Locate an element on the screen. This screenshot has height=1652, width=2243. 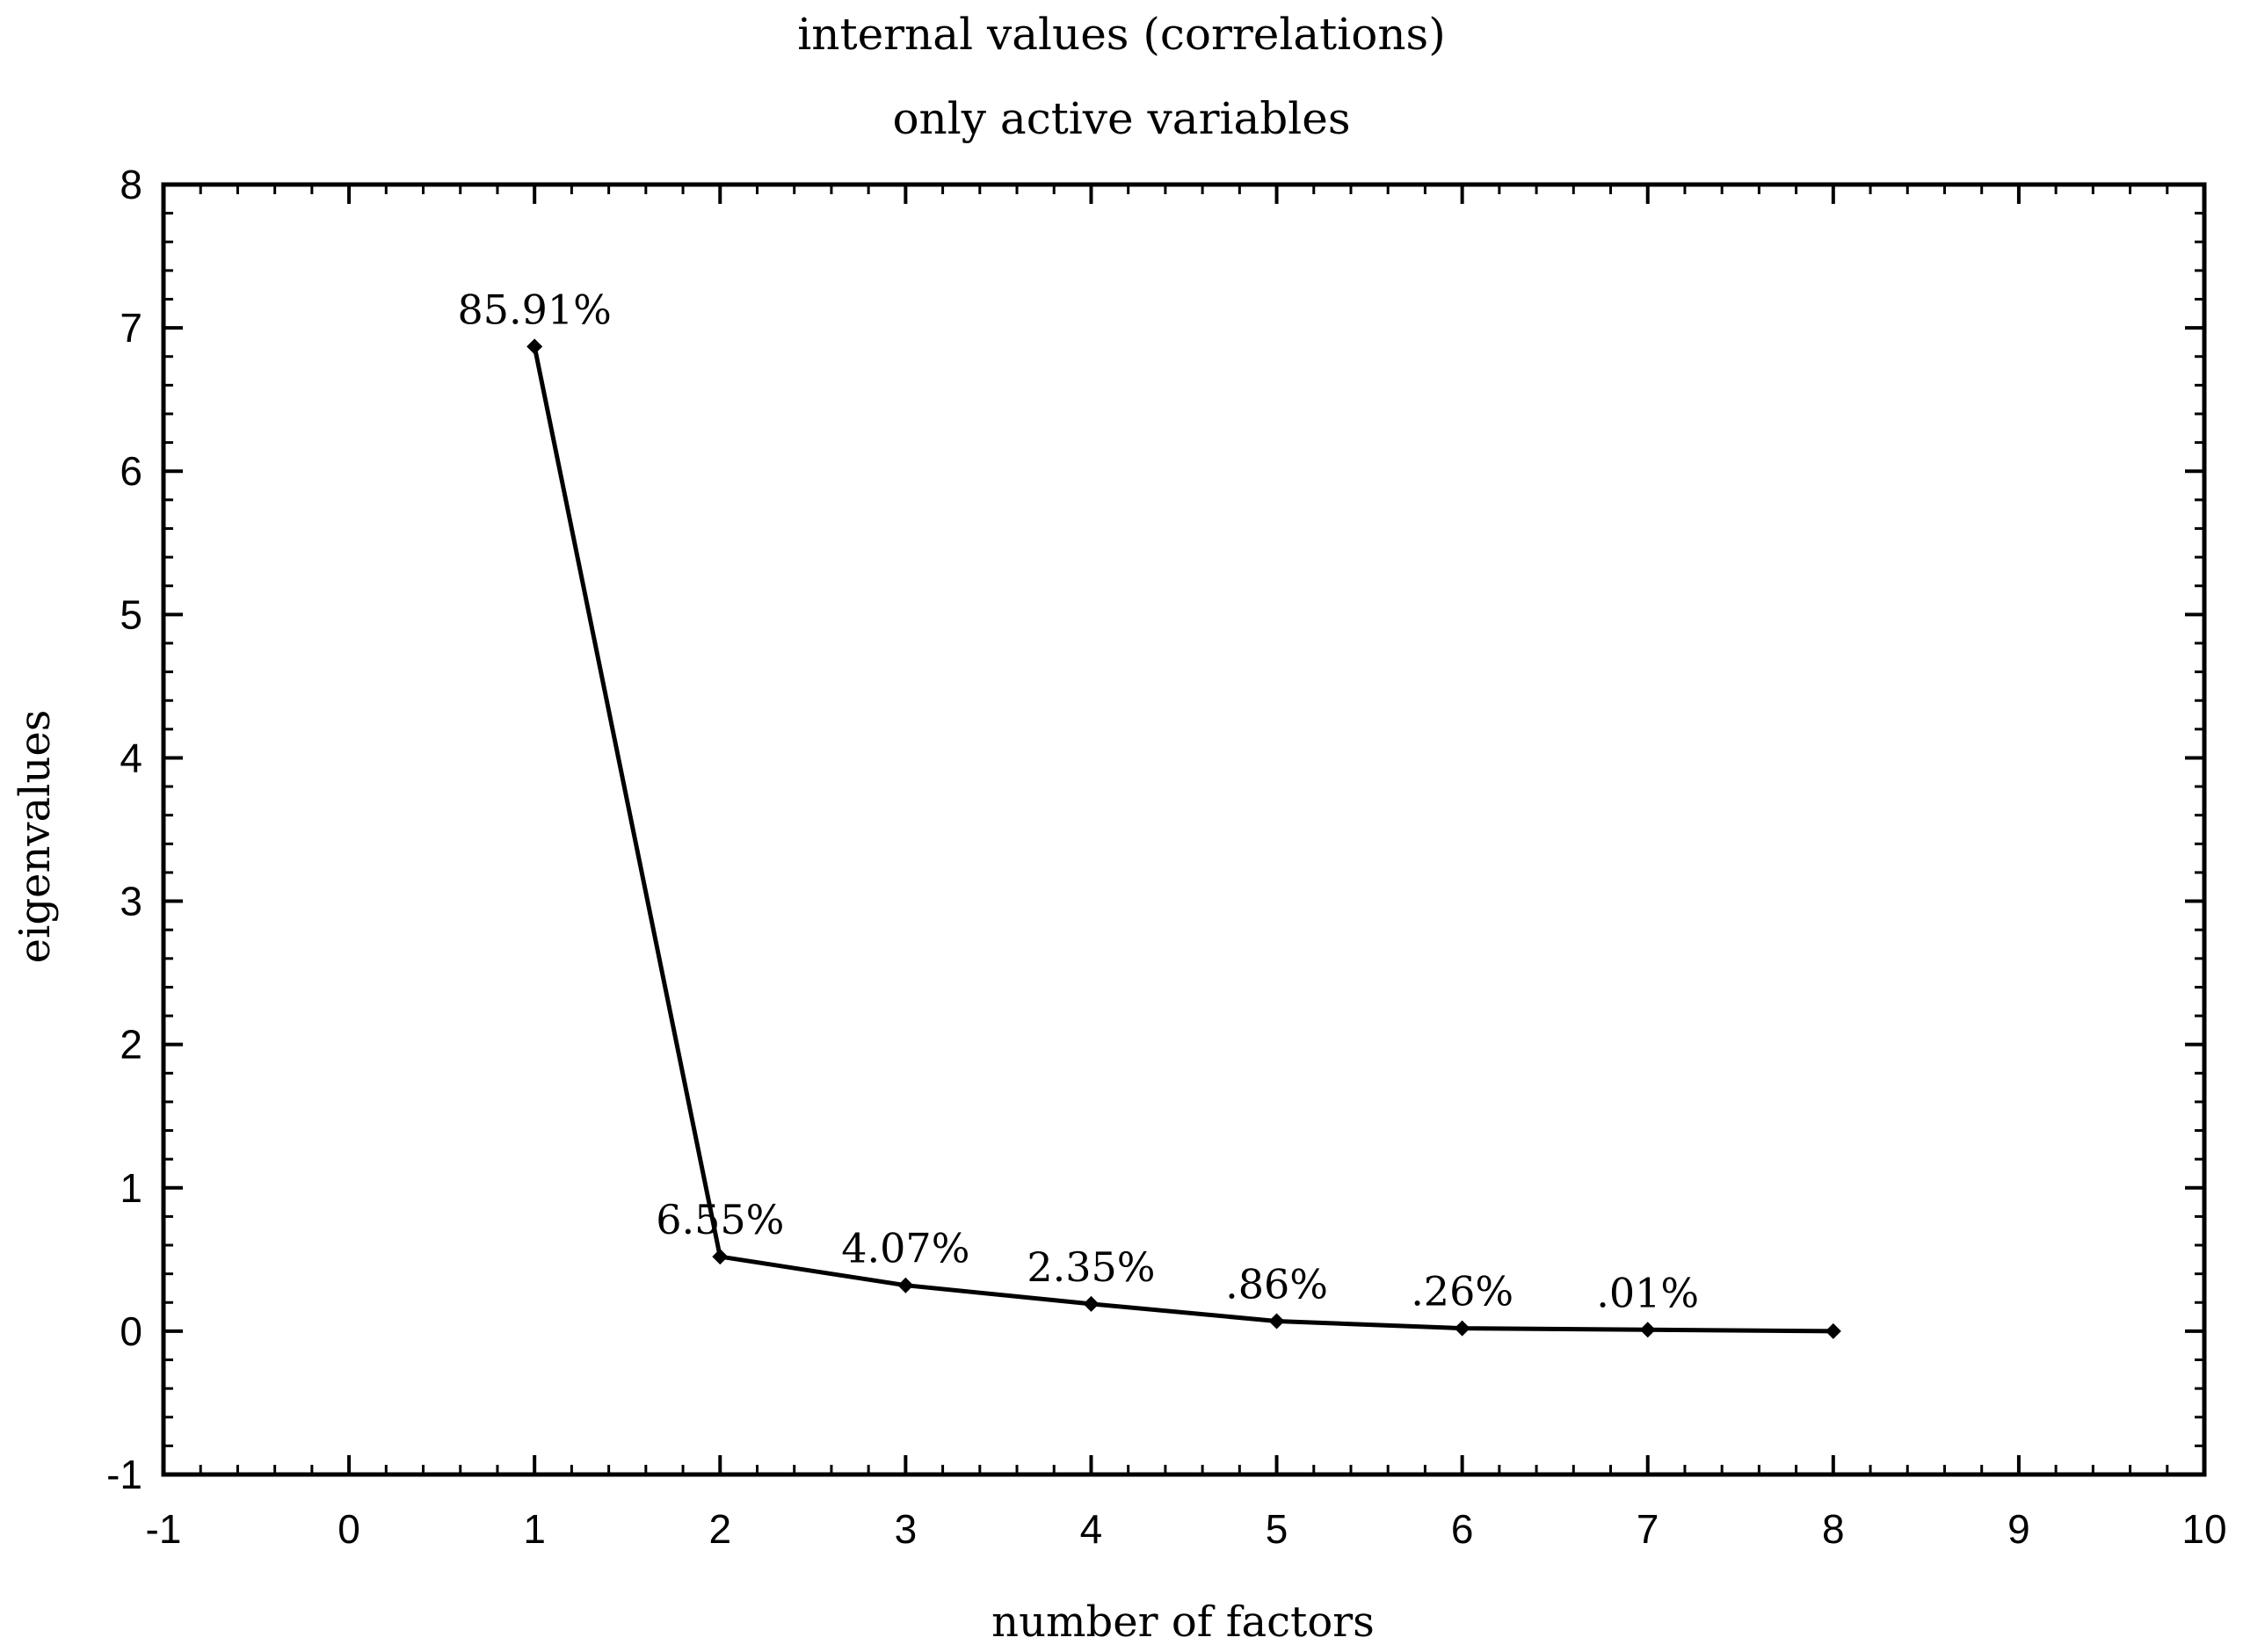
y-tick-label: 0 is located at coordinates (131, 1331).